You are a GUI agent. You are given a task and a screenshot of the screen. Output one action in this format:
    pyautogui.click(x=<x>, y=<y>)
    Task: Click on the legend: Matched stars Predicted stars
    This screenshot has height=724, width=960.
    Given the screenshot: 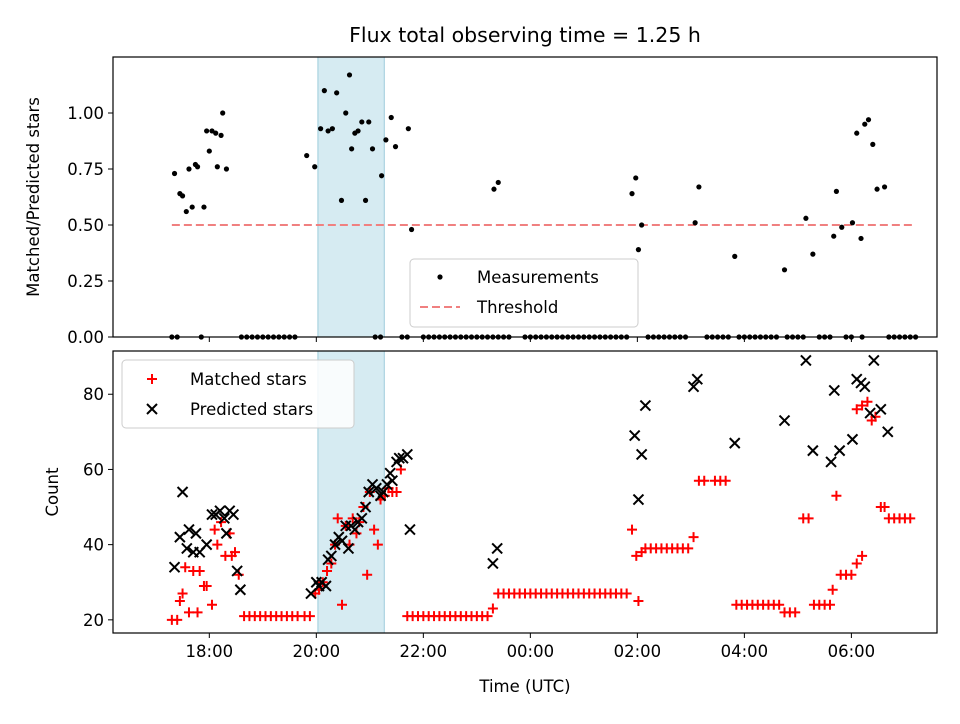 What is the action you would take?
    pyautogui.click(x=238, y=394)
    